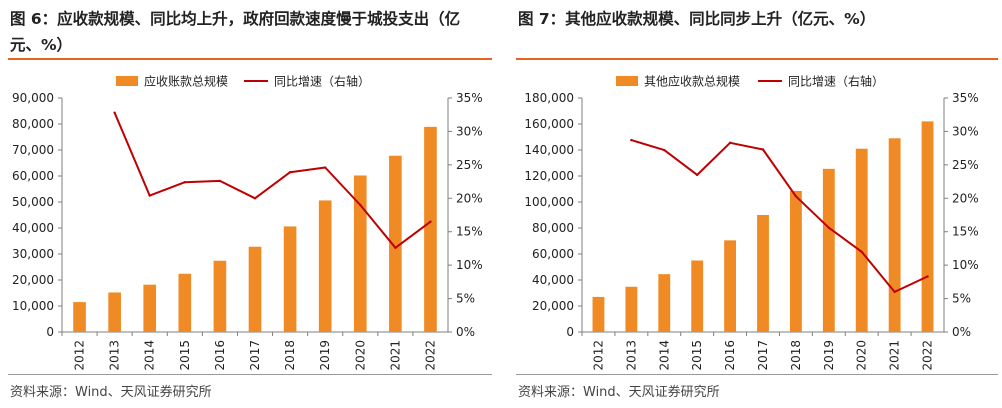 The width and height of the screenshot is (1002, 408). What do you see at coordinates (33, 254) in the screenshot?
I see `left-axis-tick-label: 30,000` at bounding box center [33, 254].